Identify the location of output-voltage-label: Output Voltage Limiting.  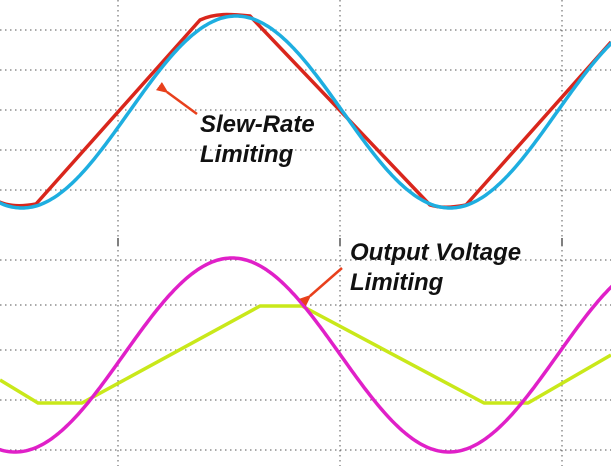
(439, 267).